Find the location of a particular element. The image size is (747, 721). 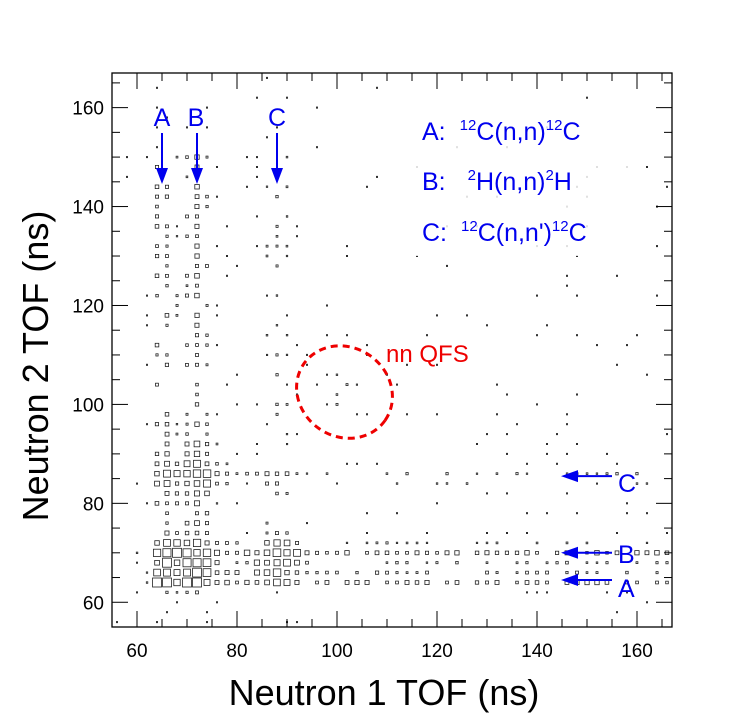

y-tick-label: 100 is located at coordinates (88, 405).